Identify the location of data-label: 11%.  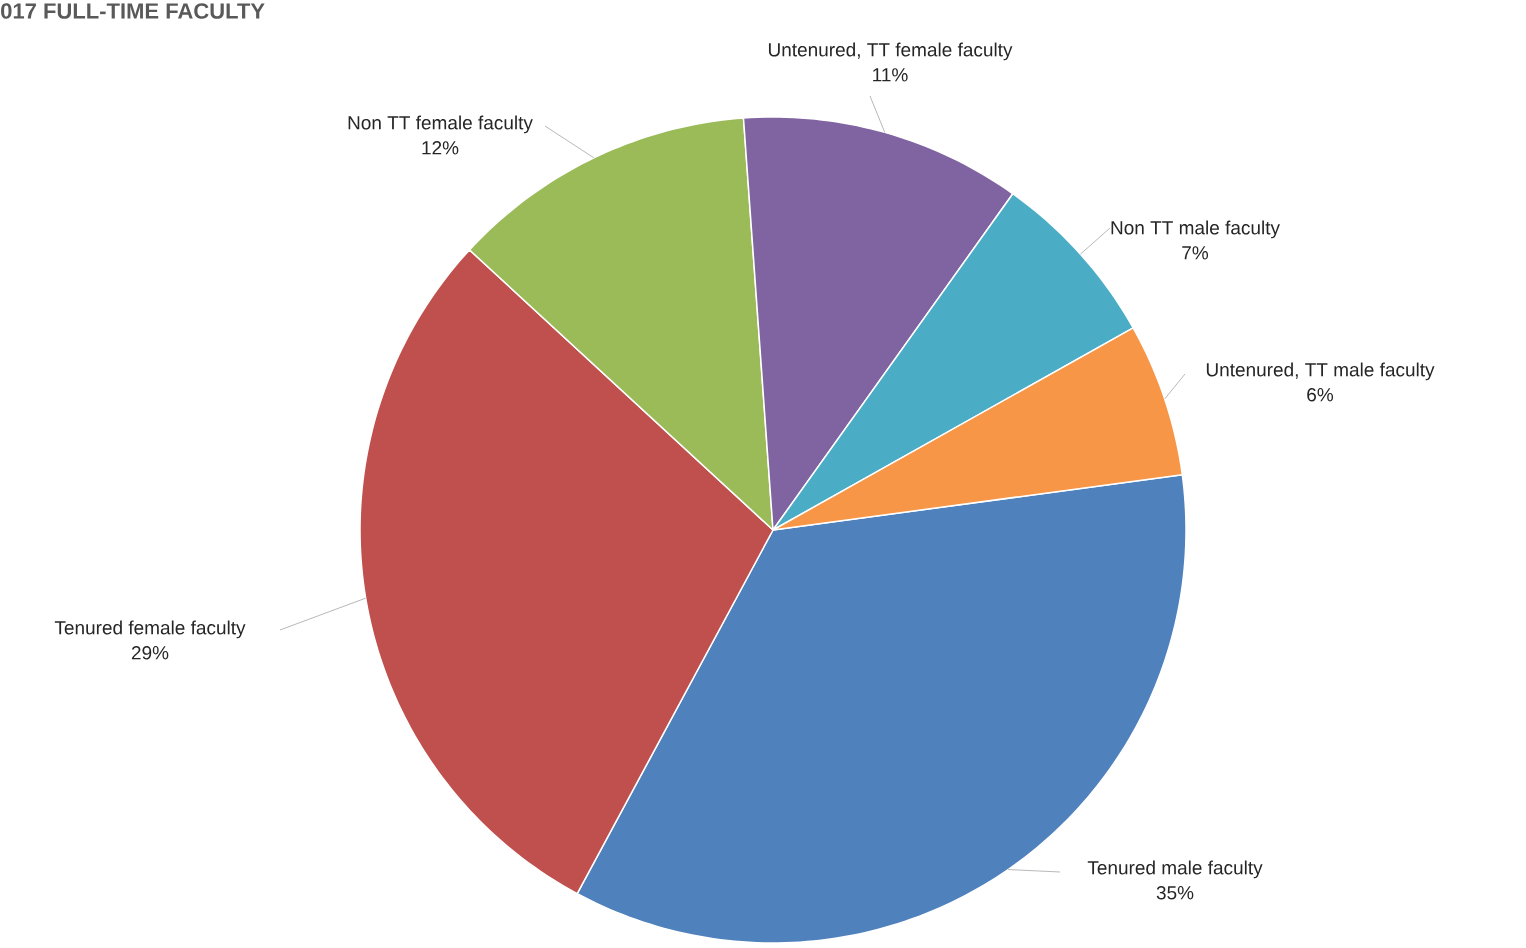
(890, 75).